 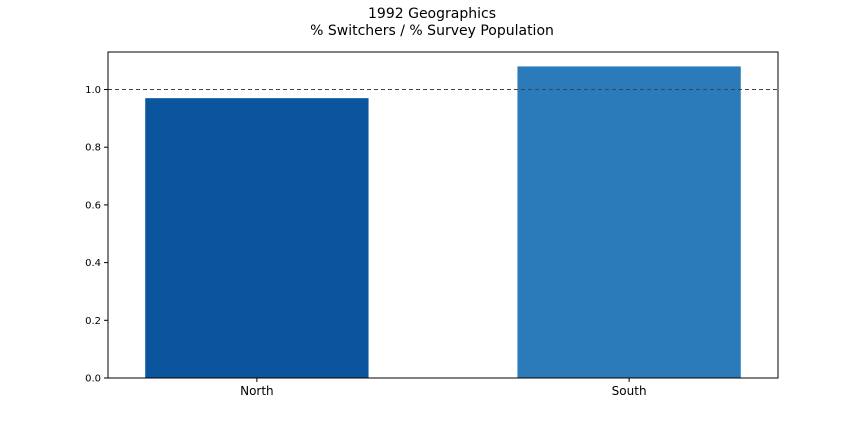 I want to click on y-axis: 0.0 0.2 0.4 0.6 0.8 1.0, so click(x=96, y=235).